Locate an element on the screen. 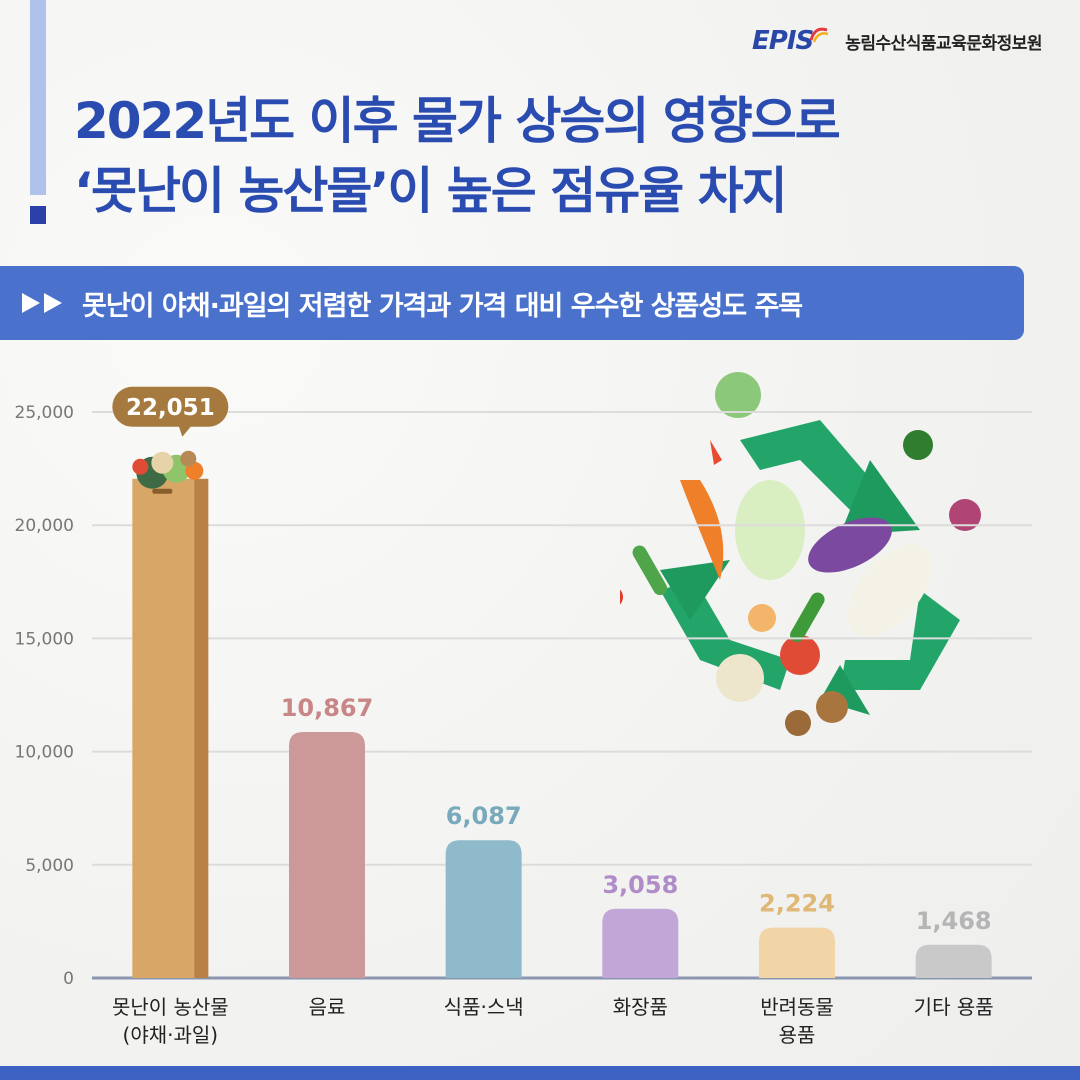  value-label: 10,867 is located at coordinates (327, 708).